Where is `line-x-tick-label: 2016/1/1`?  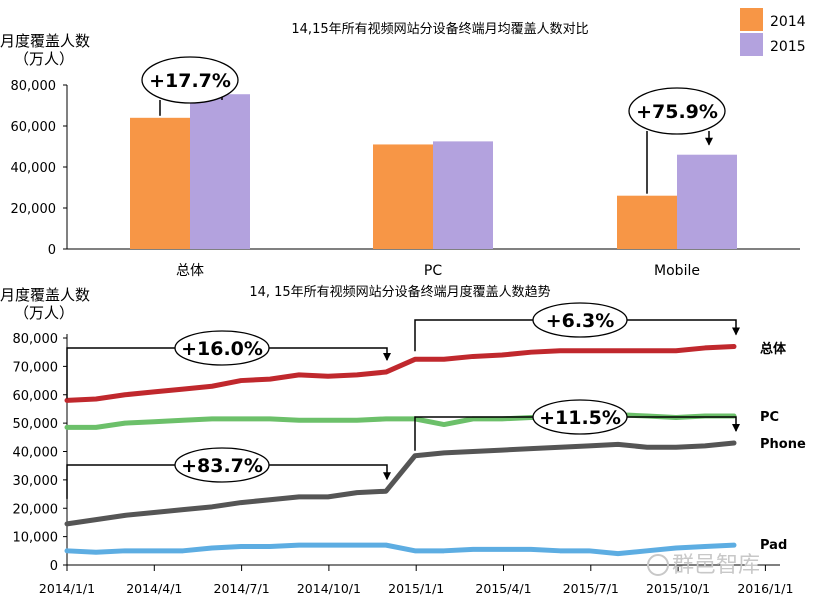 line-x-tick-label: 2016/1/1 is located at coordinates (765, 588).